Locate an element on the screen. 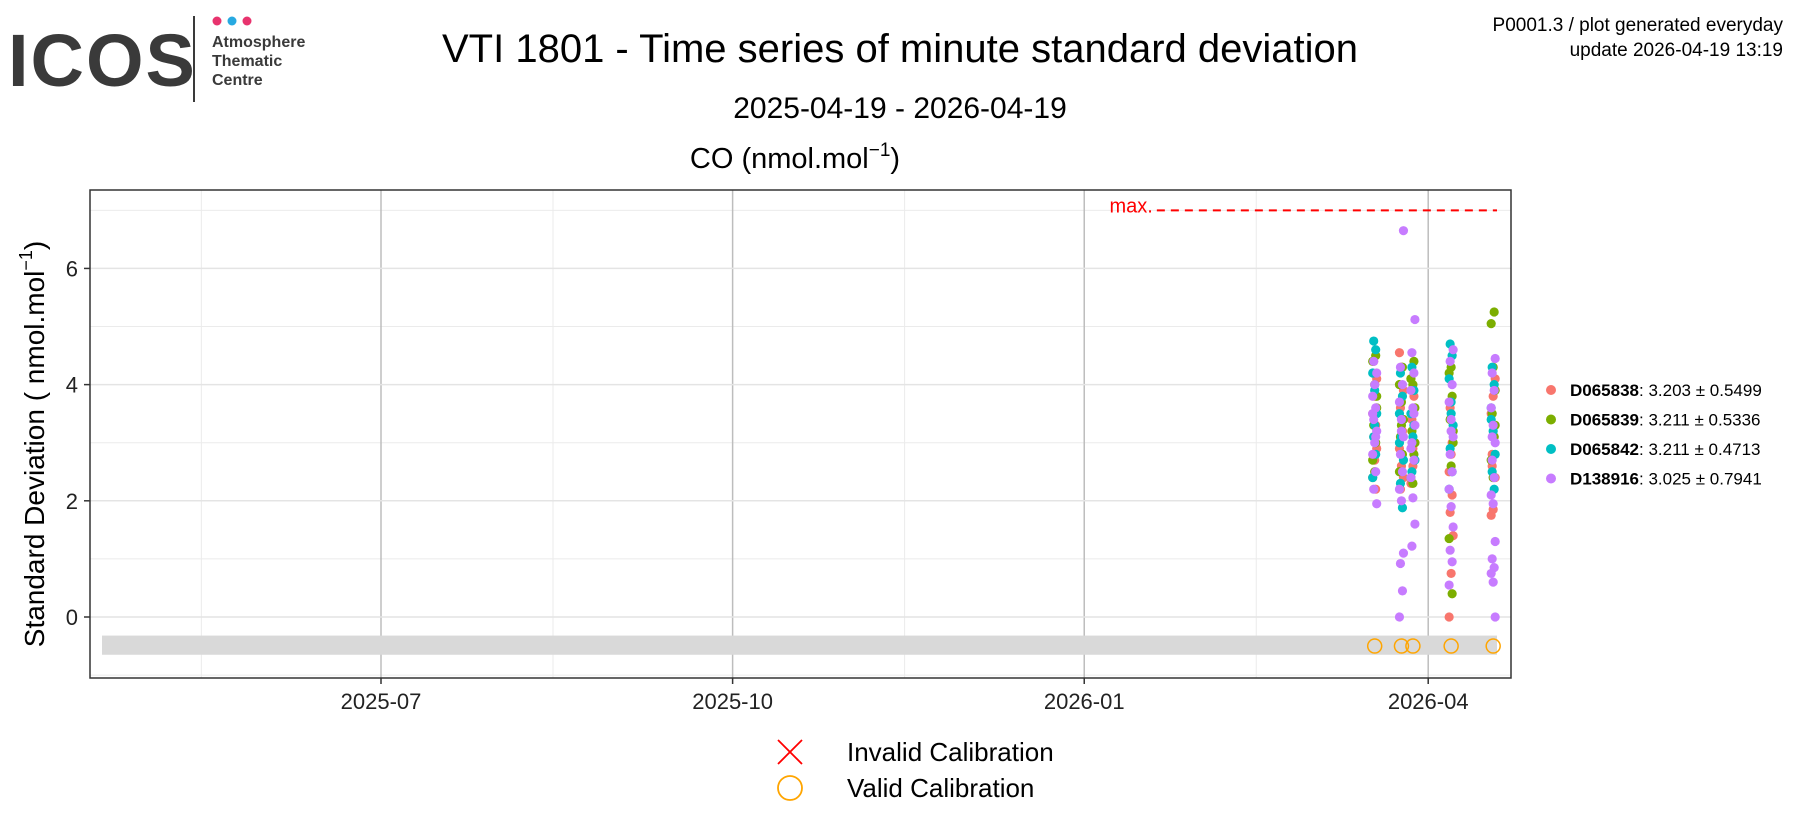 This screenshot has width=1800, height=825. y-tick-label: 2 is located at coordinates (72, 501).